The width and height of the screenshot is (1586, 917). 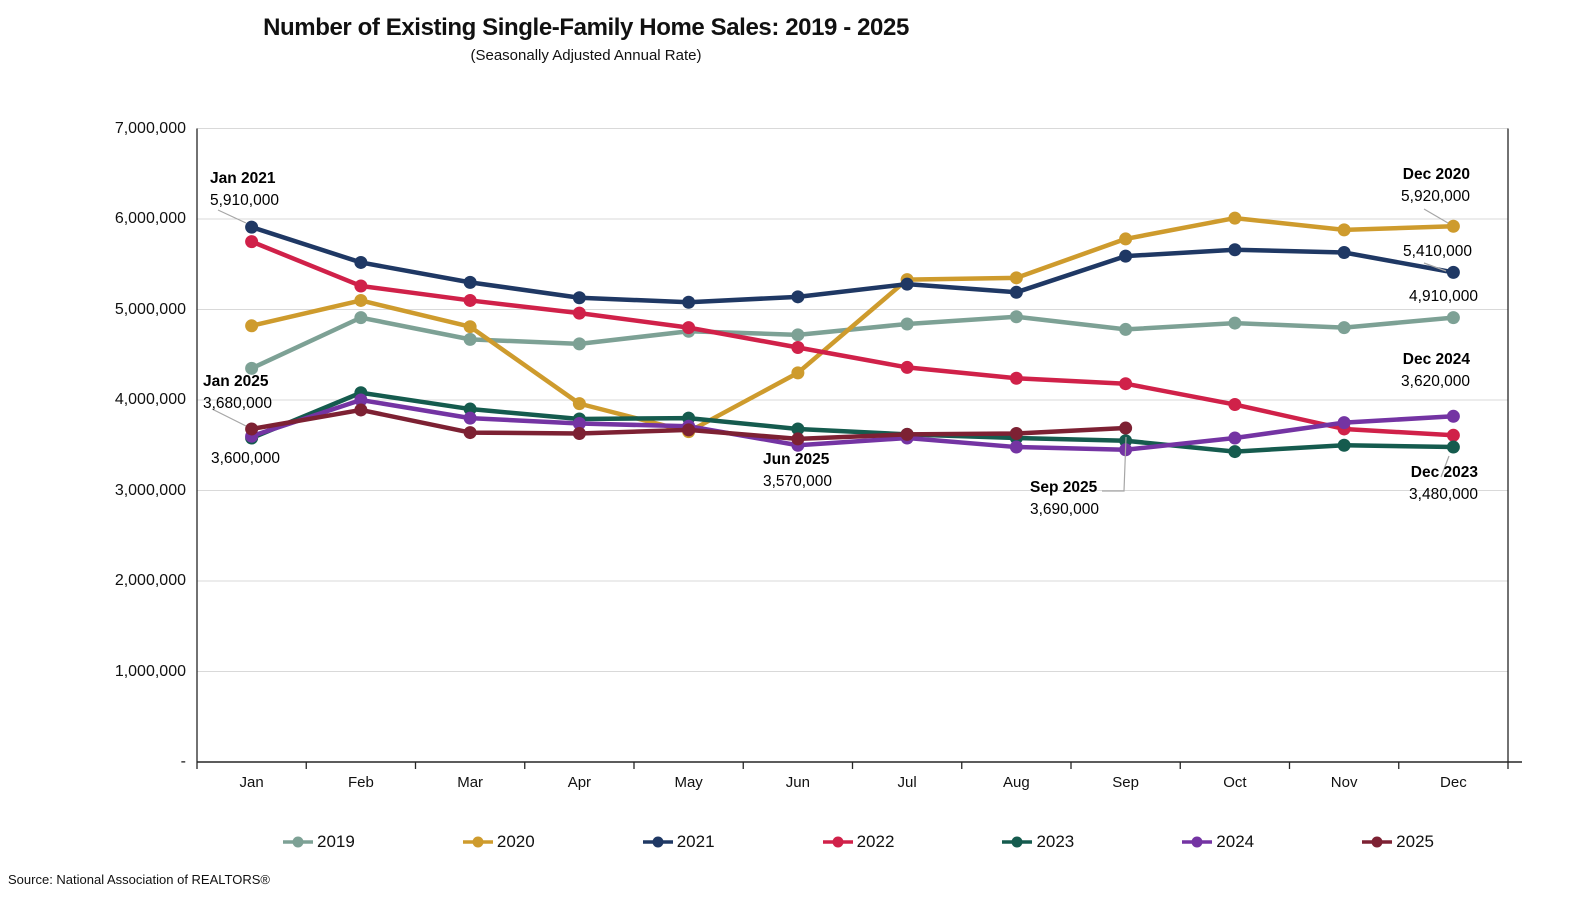 What do you see at coordinates (688, 782) in the screenshot?
I see `x-tick-label-May: May` at bounding box center [688, 782].